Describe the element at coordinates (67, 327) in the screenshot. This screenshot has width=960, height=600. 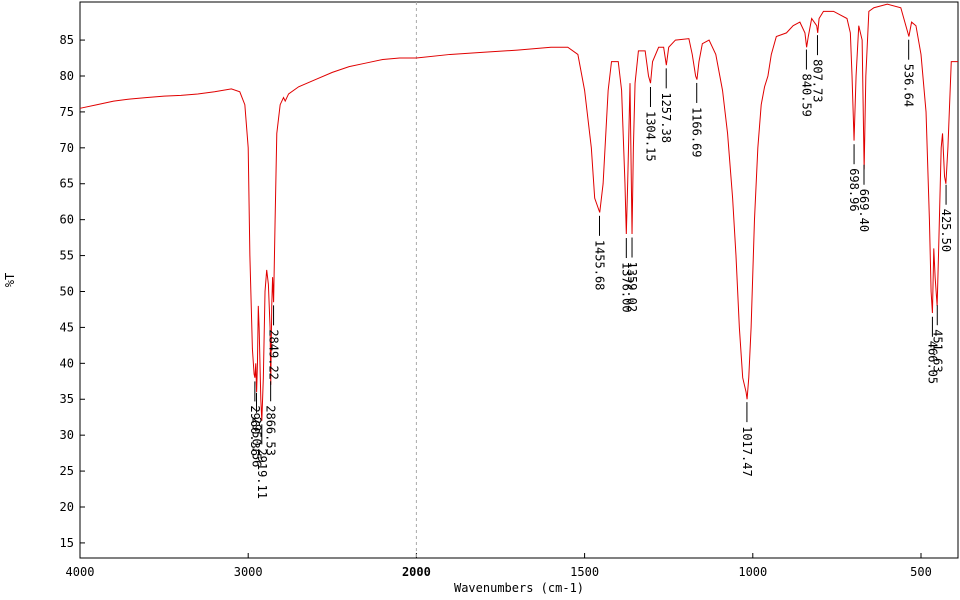
I see `y-tick-label: 45` at that location.